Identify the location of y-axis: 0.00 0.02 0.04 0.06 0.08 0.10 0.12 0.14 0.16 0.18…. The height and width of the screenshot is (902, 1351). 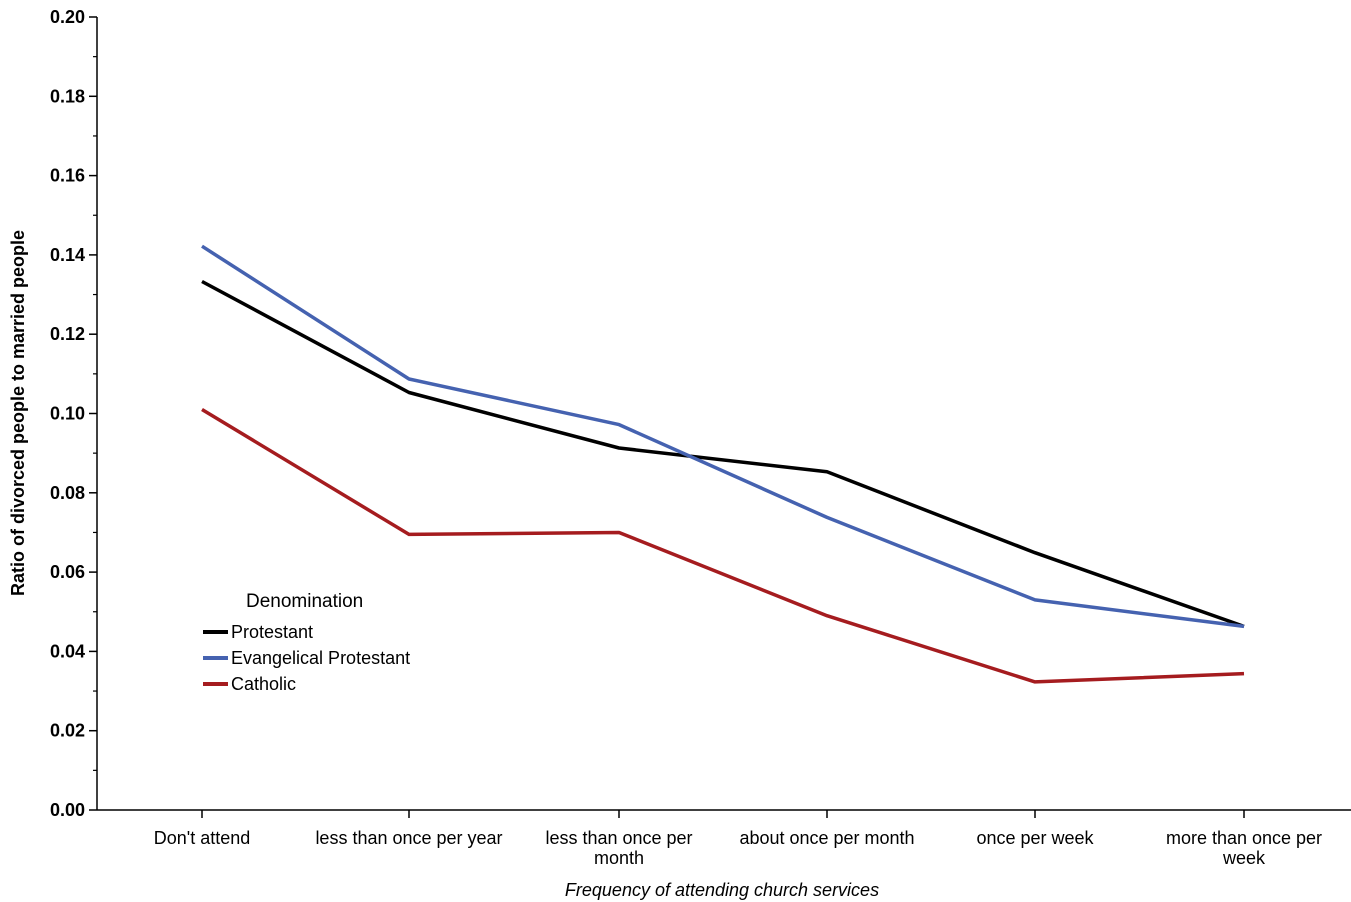
(74, 413).